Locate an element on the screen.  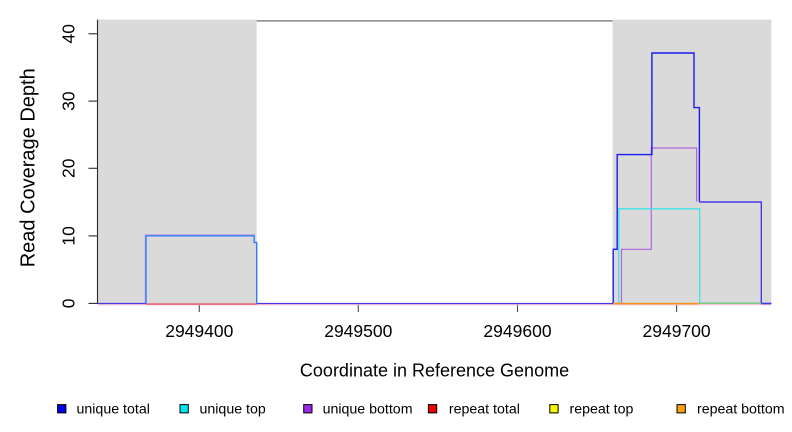
svg-text: repeat total is located at coordinates (484, 410).